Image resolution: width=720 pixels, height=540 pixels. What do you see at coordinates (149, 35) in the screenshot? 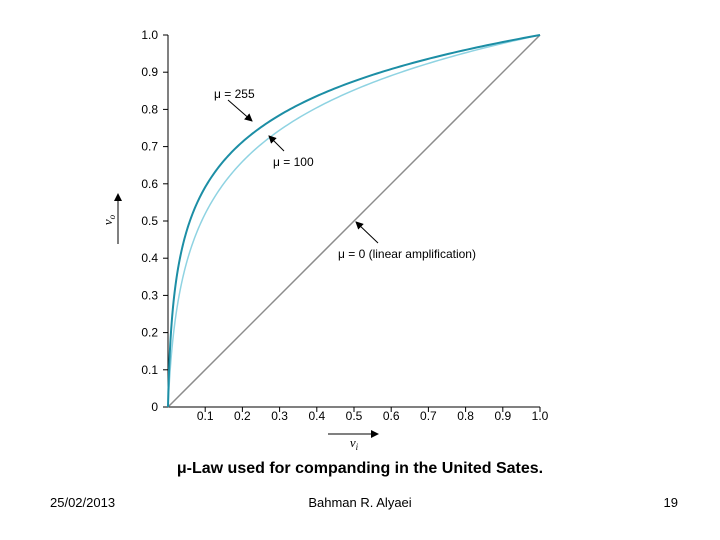
I see `y-tick-label: 1.0` at bounding box center [149, 35].